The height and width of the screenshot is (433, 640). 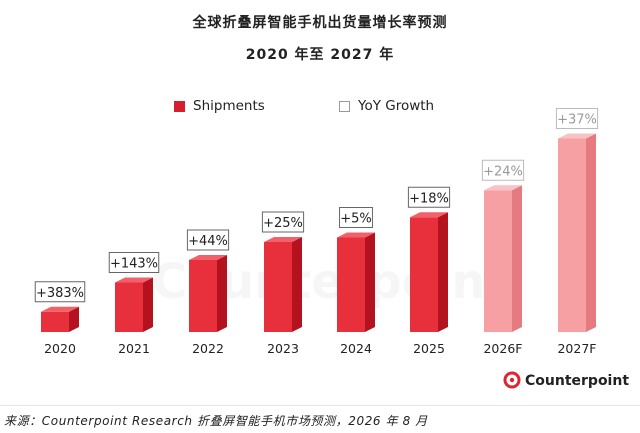 I want to click on yoy-label-box-2025, so click(x=429, y=197).